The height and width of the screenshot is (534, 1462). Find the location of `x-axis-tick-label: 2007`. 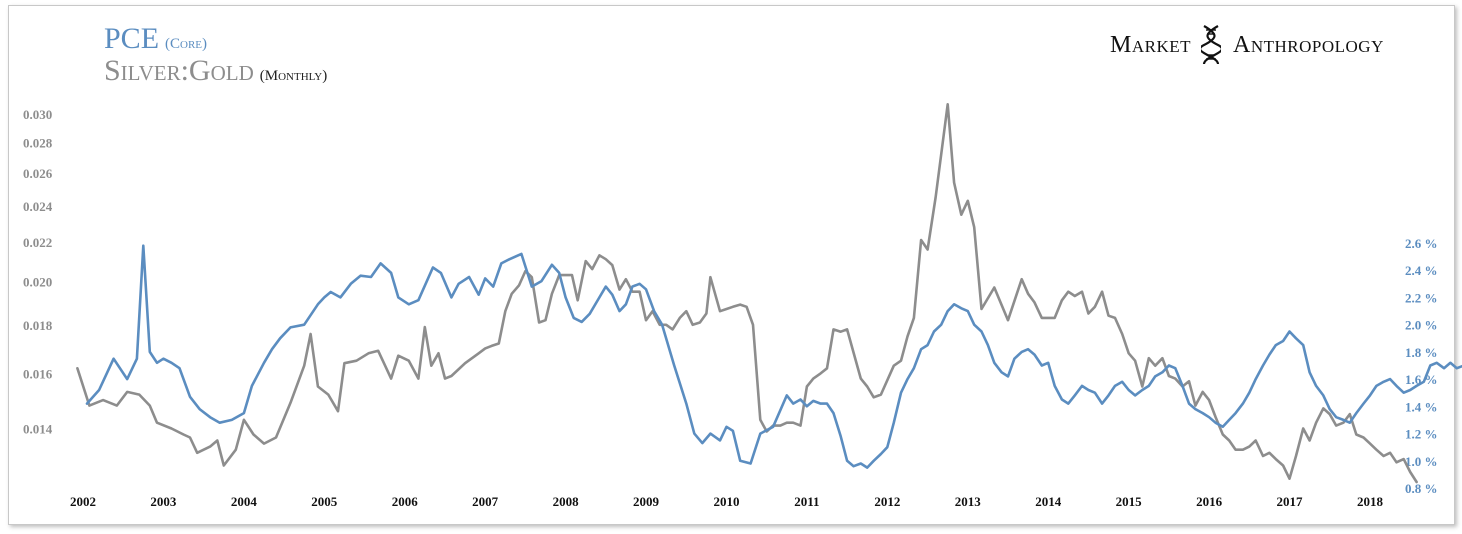

x-axis-tick-label: 2007 is located at coordinates (485, 501).